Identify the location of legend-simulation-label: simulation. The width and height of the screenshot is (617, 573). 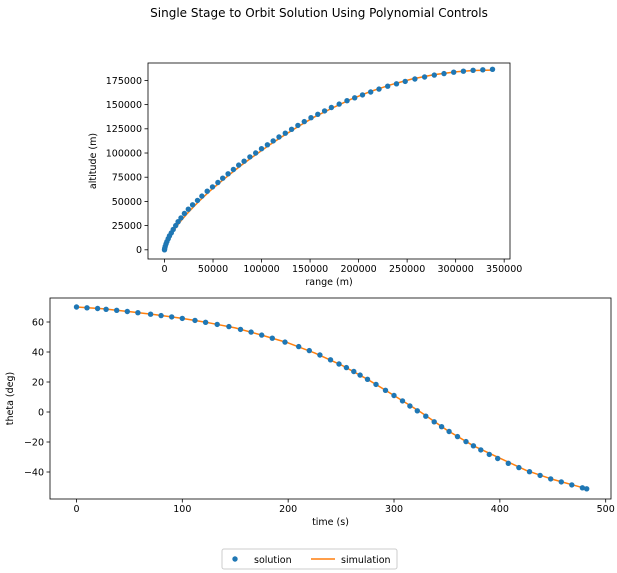
(366, 560).